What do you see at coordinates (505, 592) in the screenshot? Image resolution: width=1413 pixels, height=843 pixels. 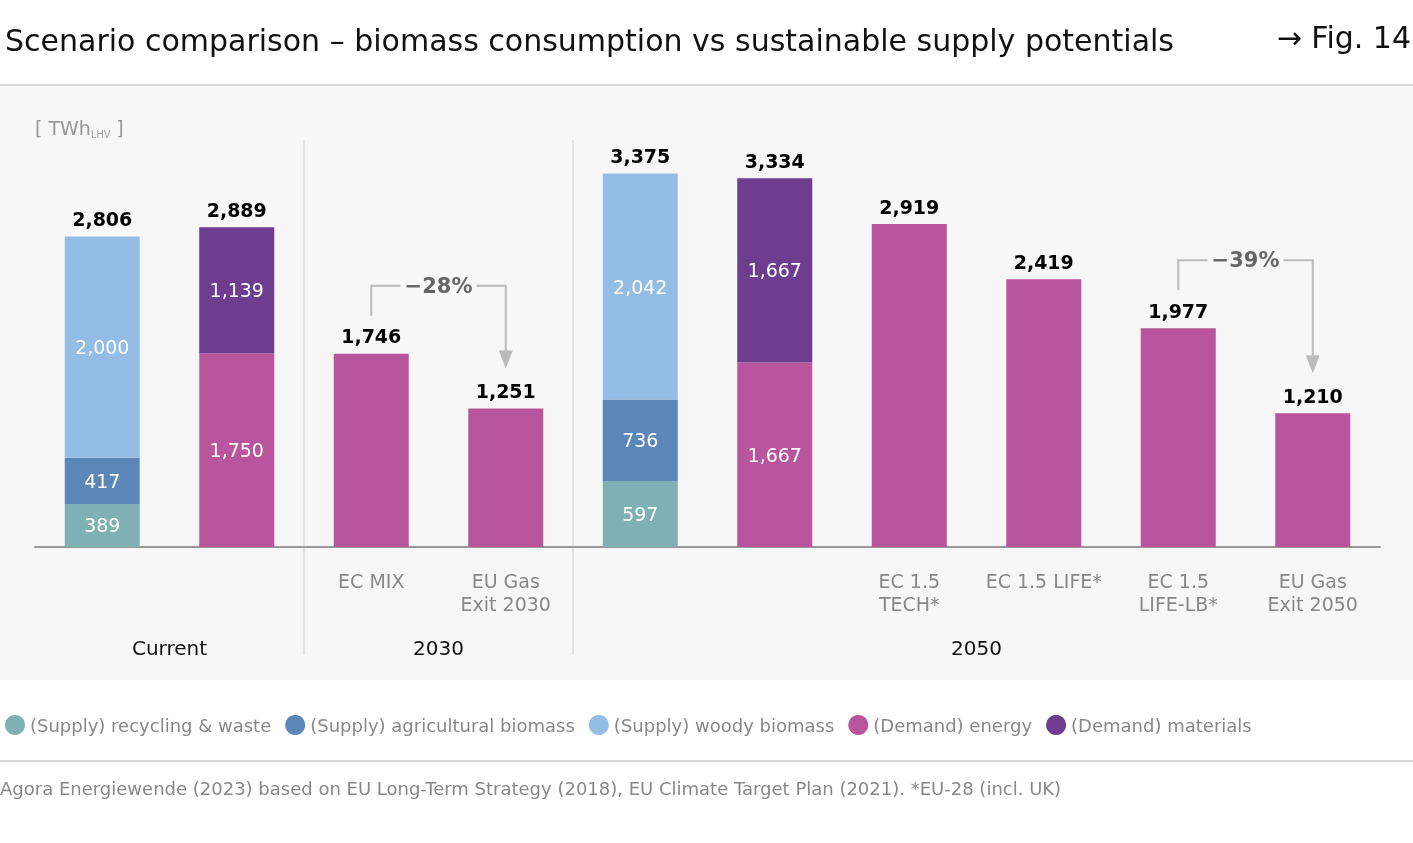 I see `x-tick-label: EU Gas Exit 2030` at bounding box center [505, 592].